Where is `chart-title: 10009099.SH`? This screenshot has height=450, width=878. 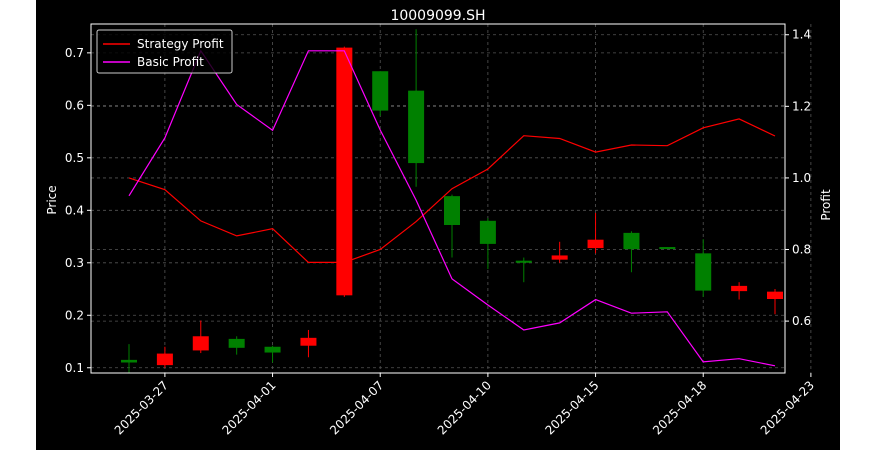
chart-title: 10009099.SH is located at coordinates (437, 16).